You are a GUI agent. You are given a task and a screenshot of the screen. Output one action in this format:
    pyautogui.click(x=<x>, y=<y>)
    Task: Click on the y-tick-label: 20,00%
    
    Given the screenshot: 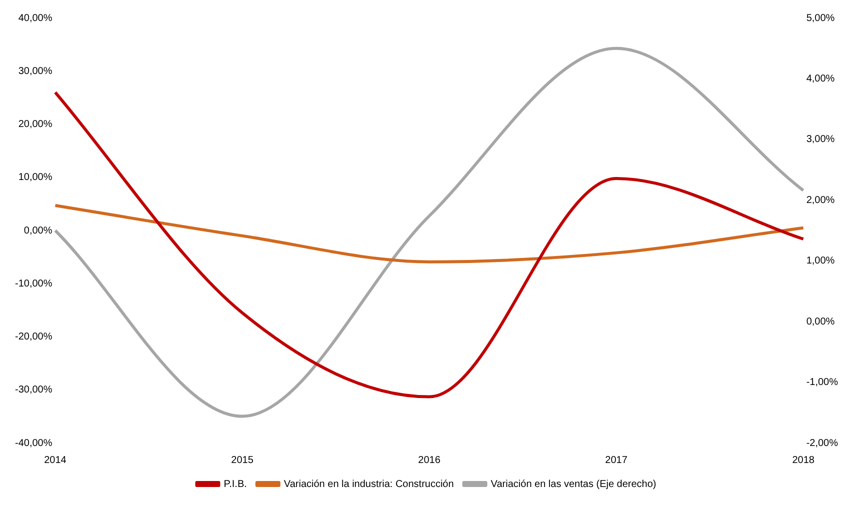 What is the action you would take?
    pyautogui.click(x=35, y=124)
    